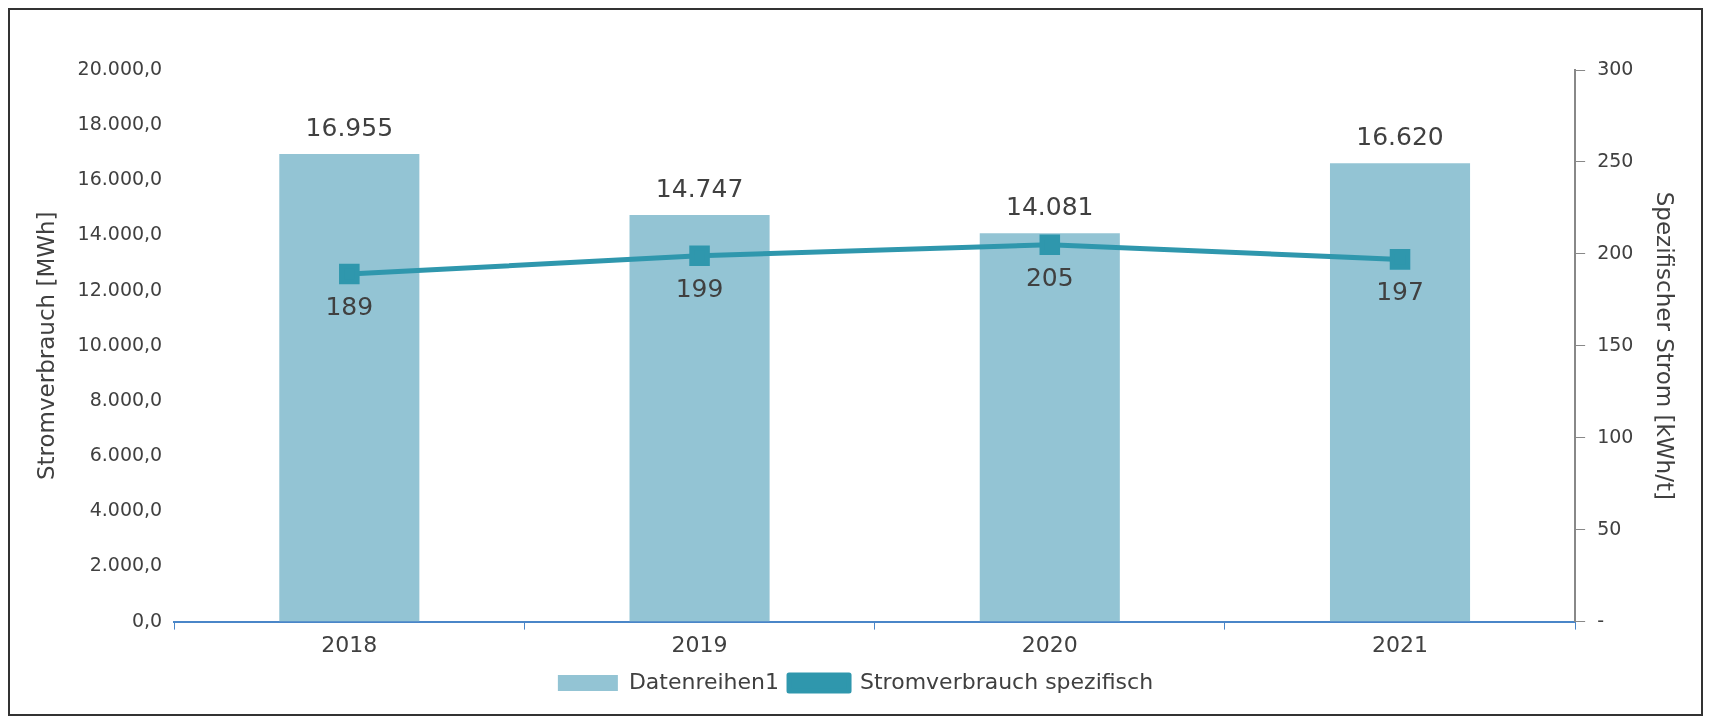 This screenshot has height=724, width=1711. Describe the element at coordinates (1400, 137) in the screenshot. I see `data-label: 16.620` at that location.